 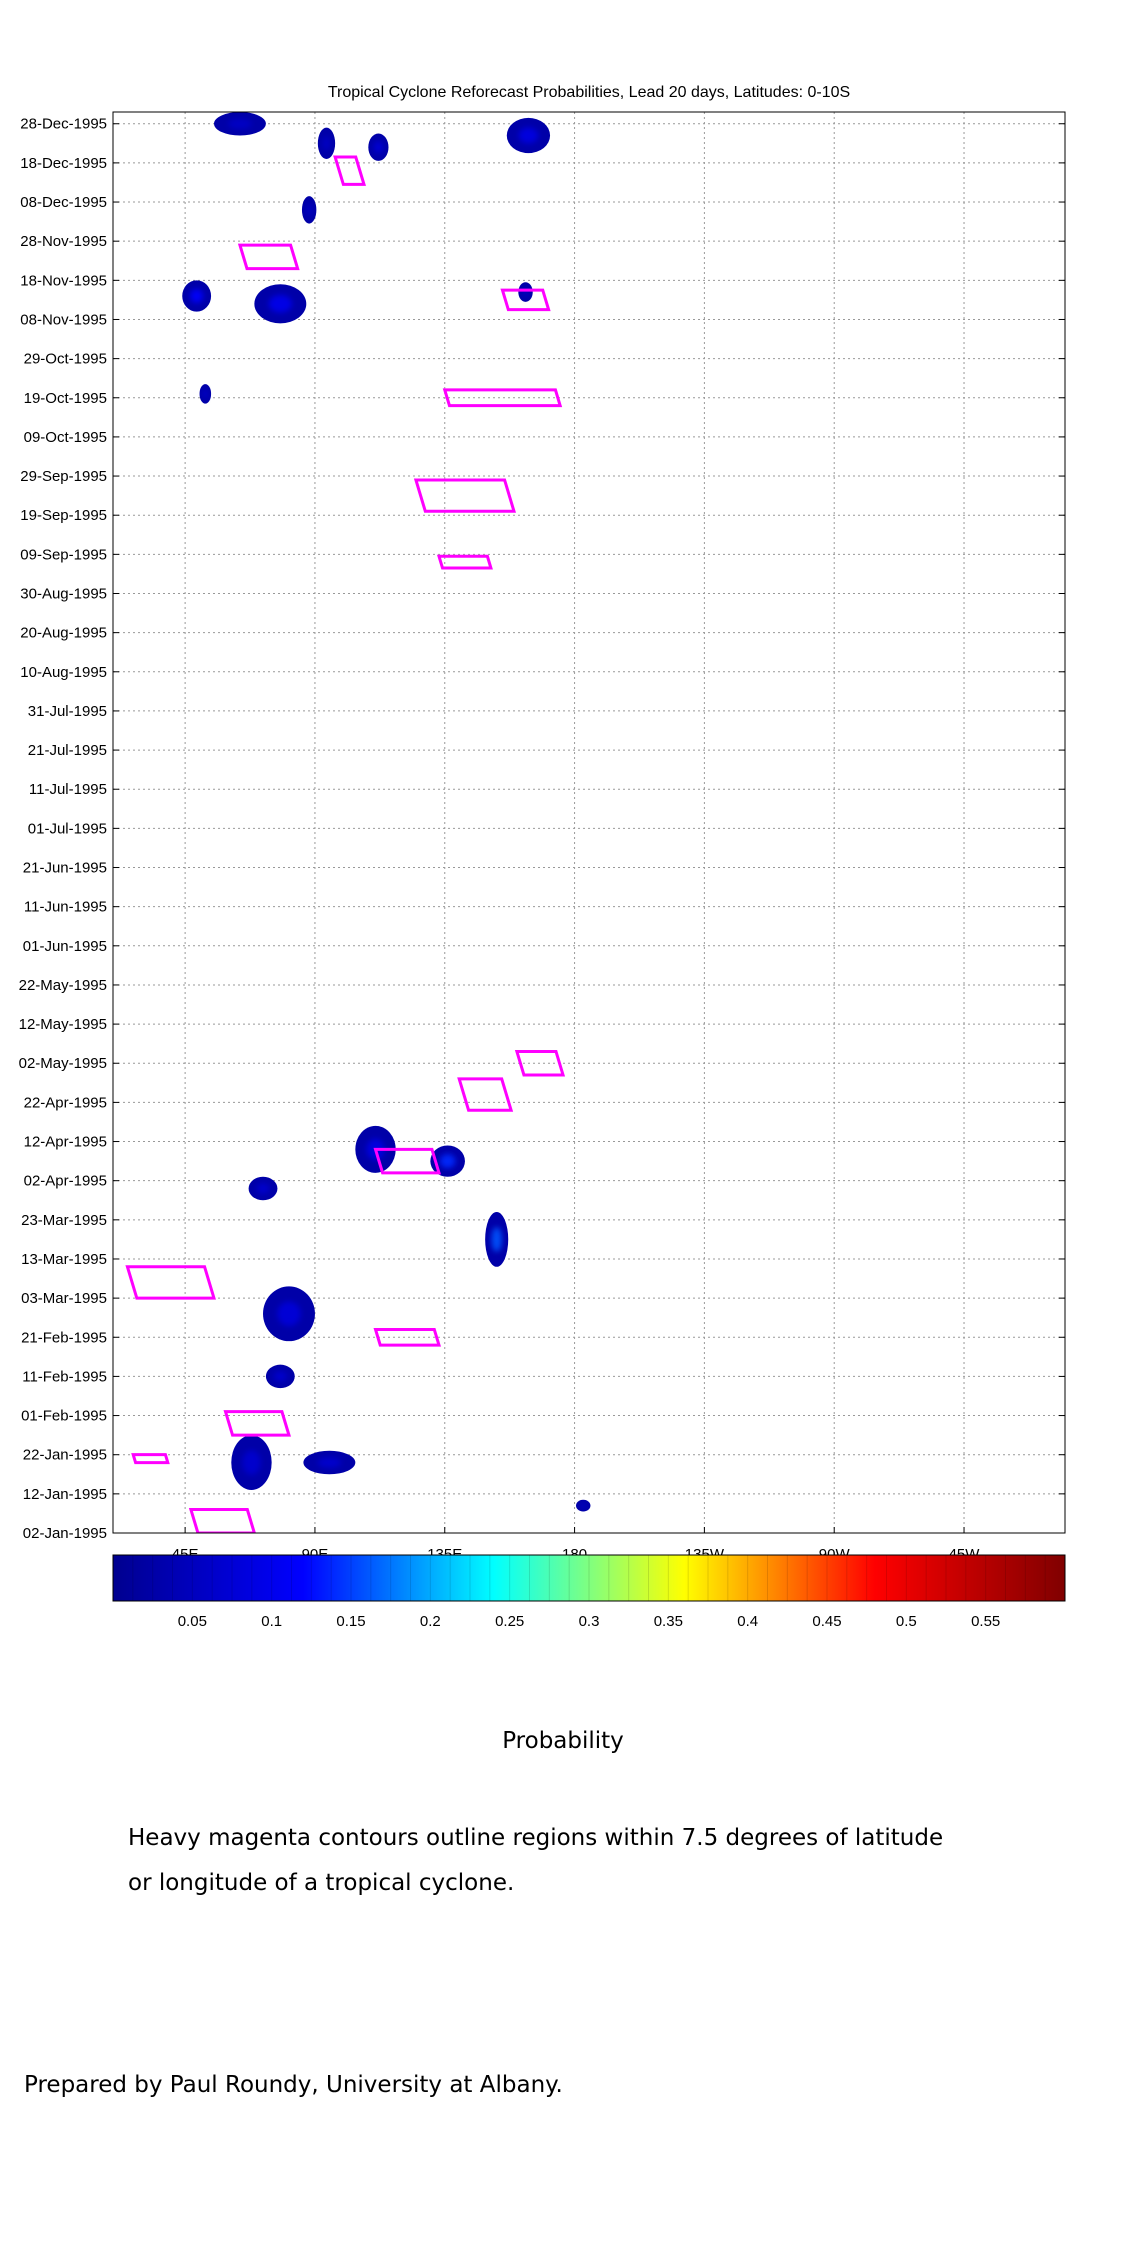 What do you see at coordinates (589, 1621) in the screenshot?
I see `colorbar-tick-label: 0.3` at bounding box center [589, 1621].